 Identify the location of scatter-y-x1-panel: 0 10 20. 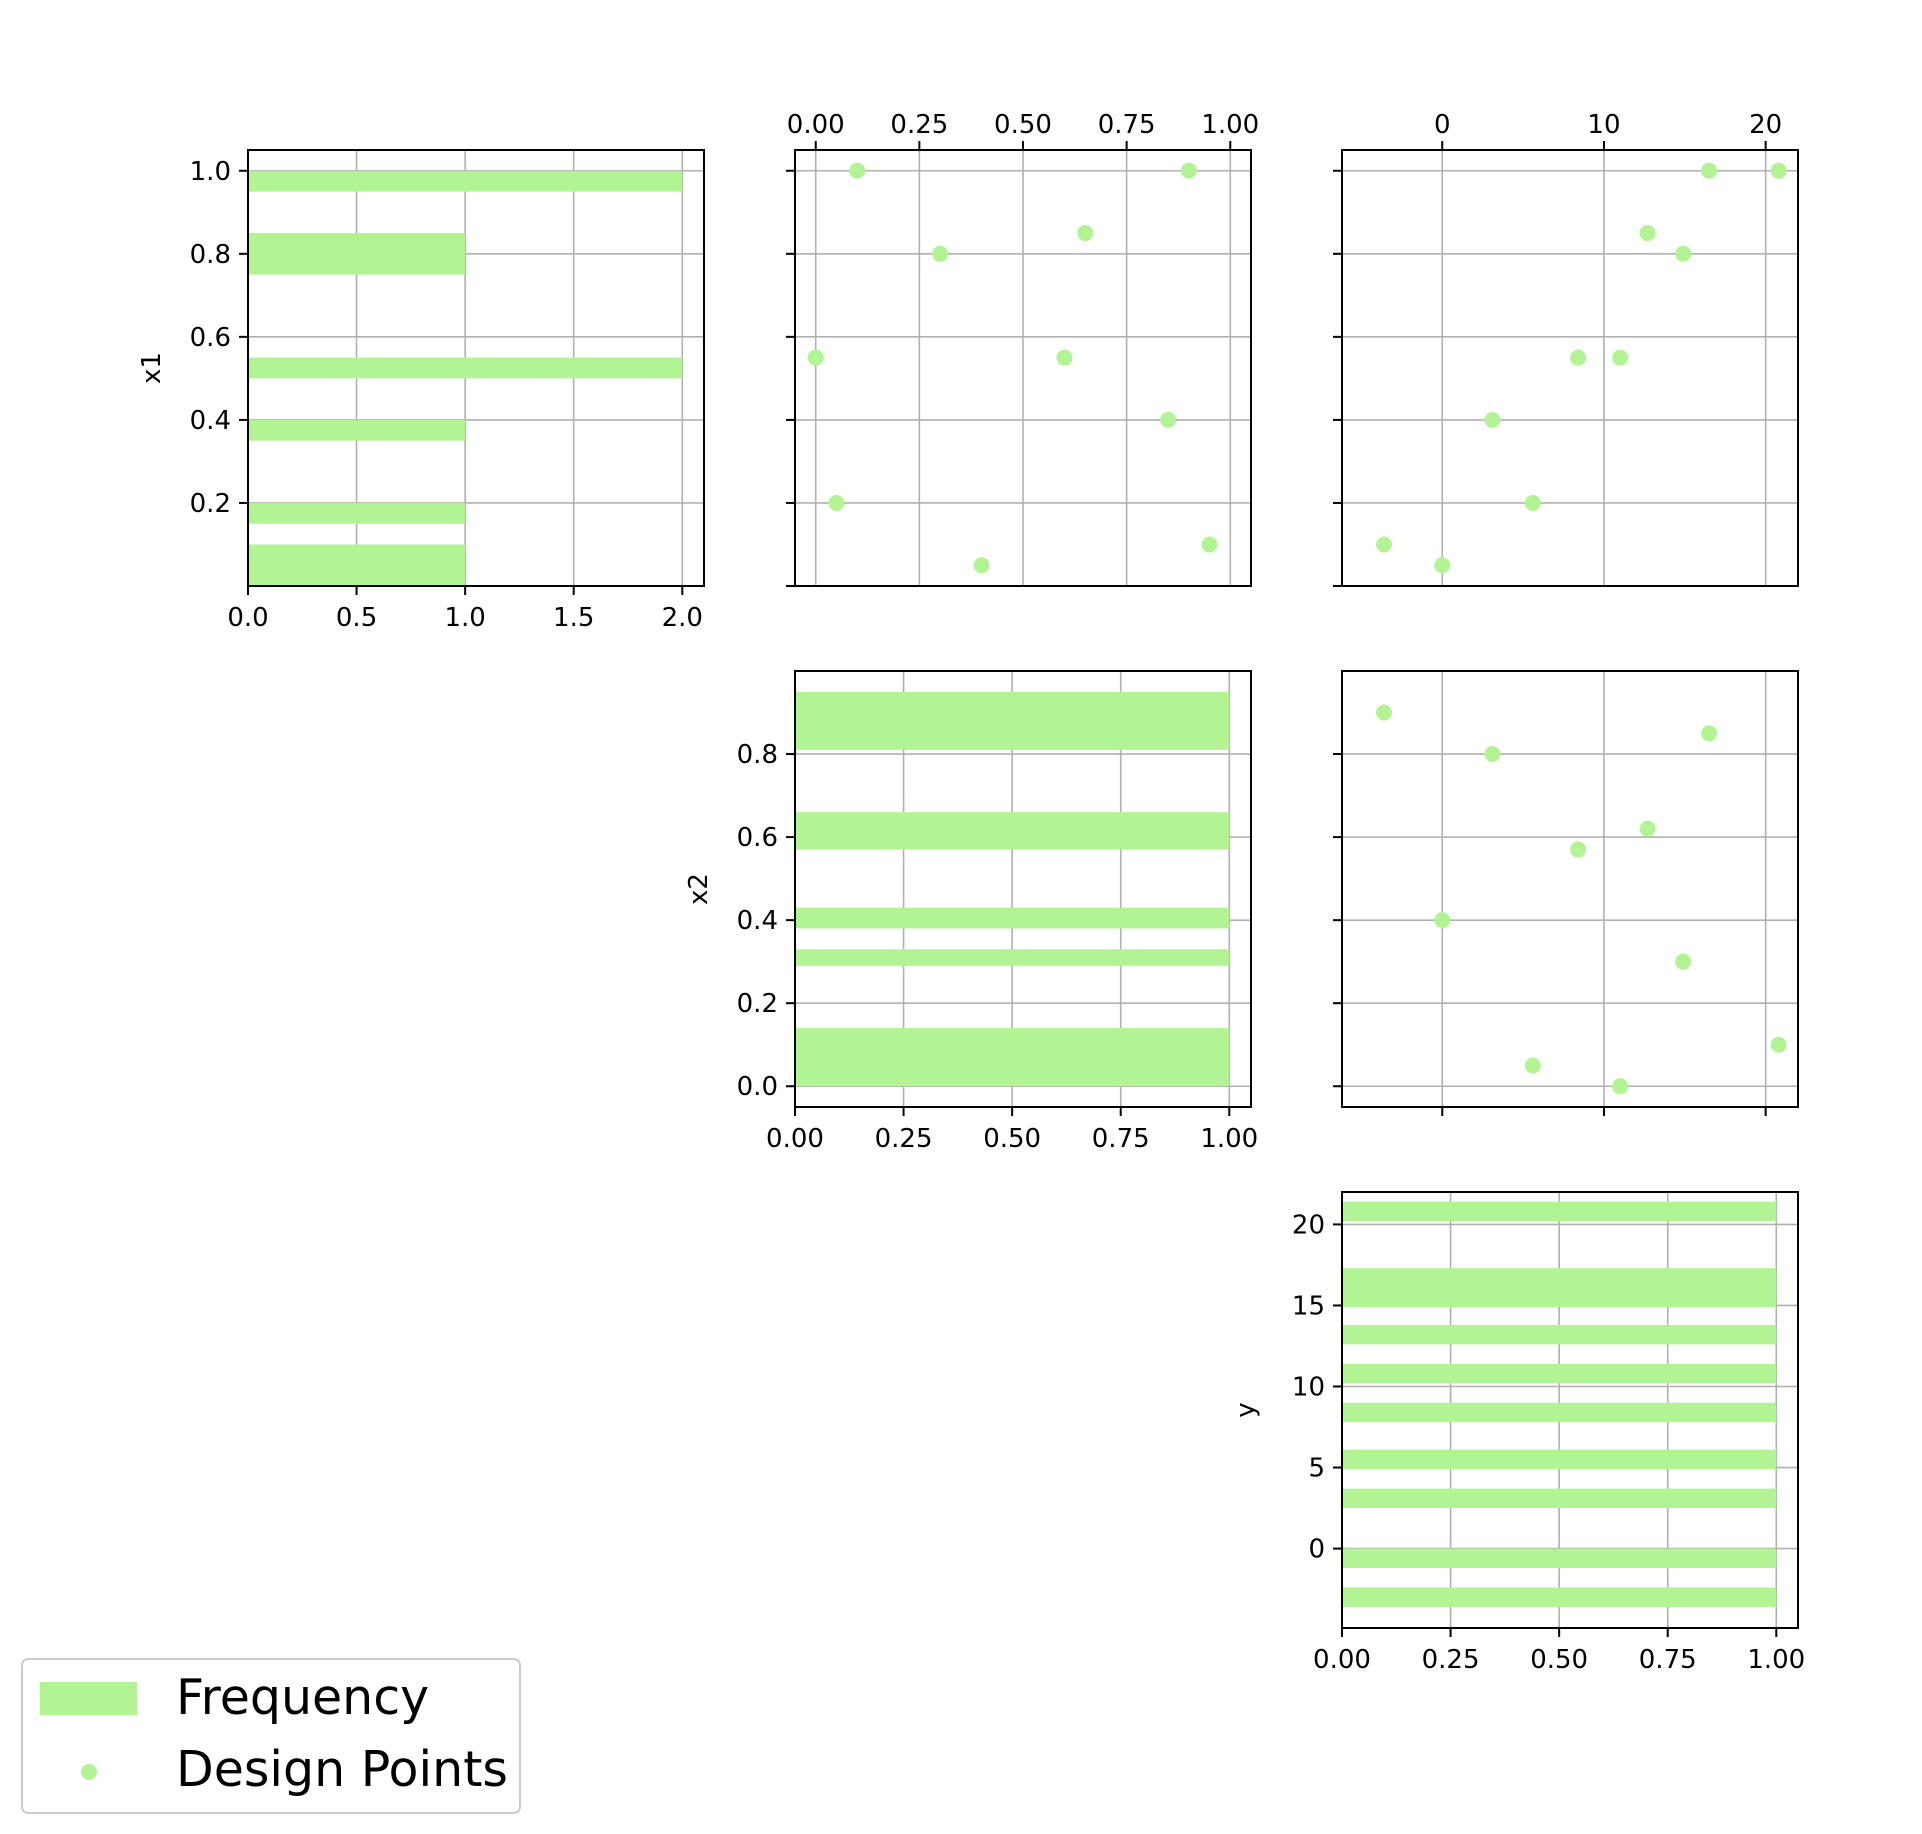
(1566, 348).